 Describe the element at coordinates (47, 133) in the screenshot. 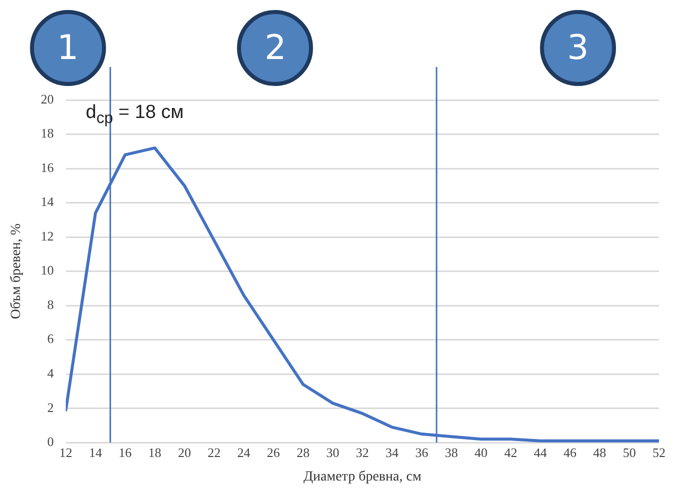

I see `y-tick-label: 18` at that location.